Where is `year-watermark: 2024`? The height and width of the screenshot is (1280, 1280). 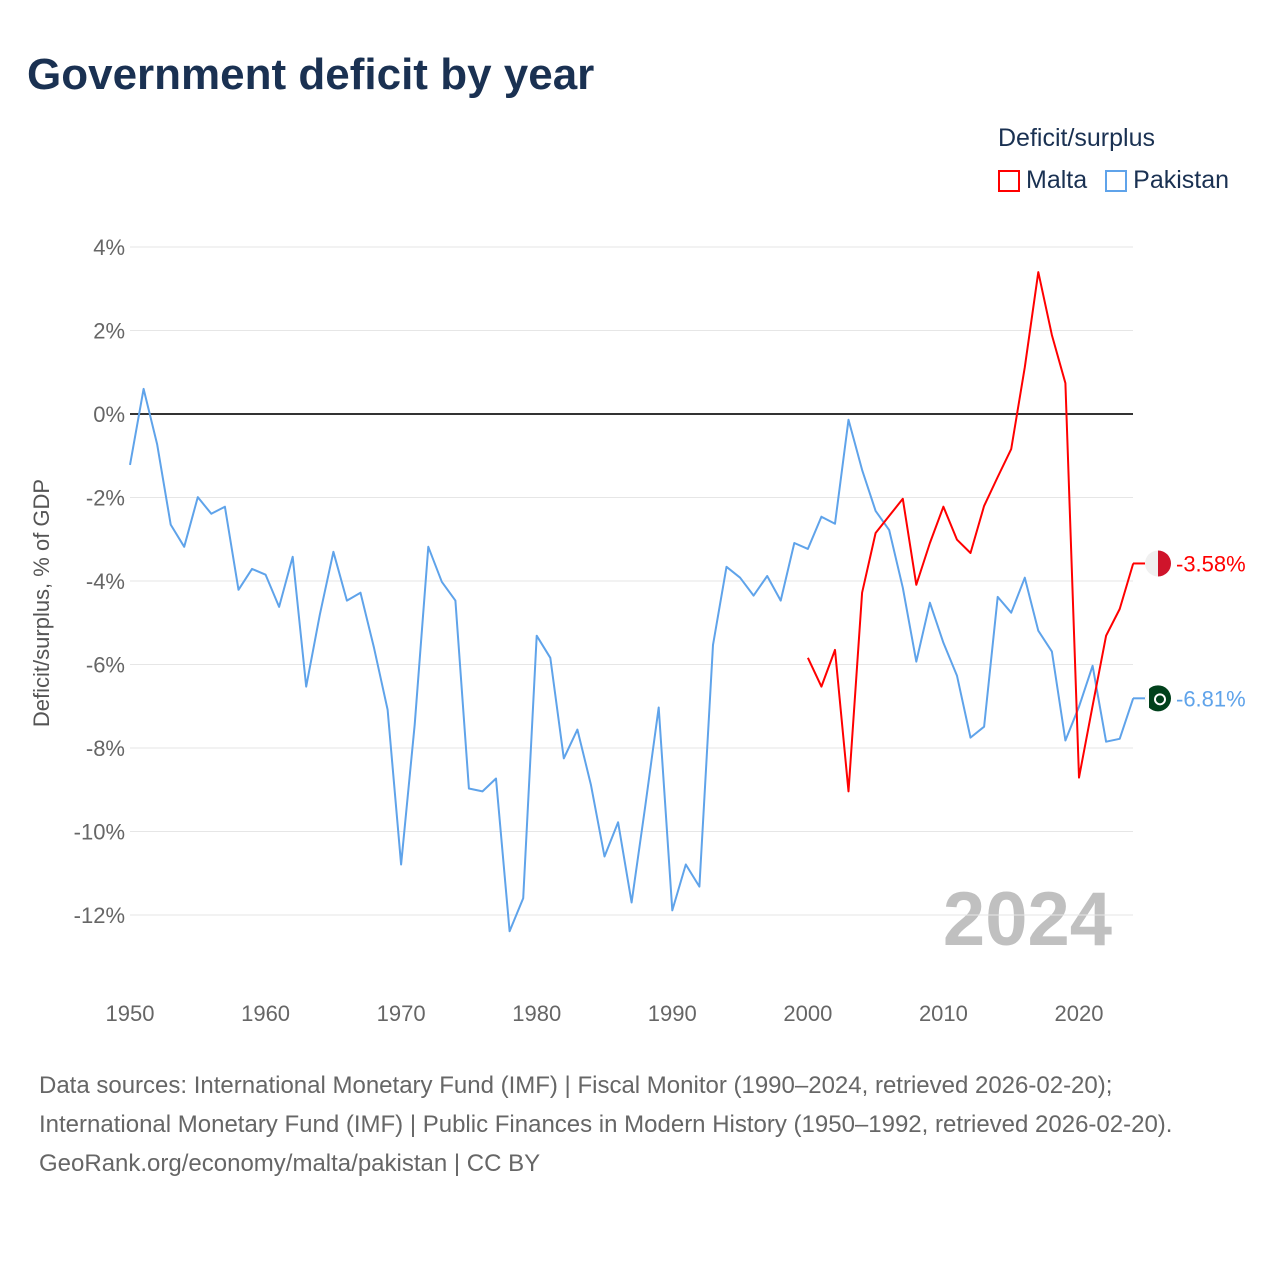 year-watermark: 2024 is located at coordinates (1027, 919).